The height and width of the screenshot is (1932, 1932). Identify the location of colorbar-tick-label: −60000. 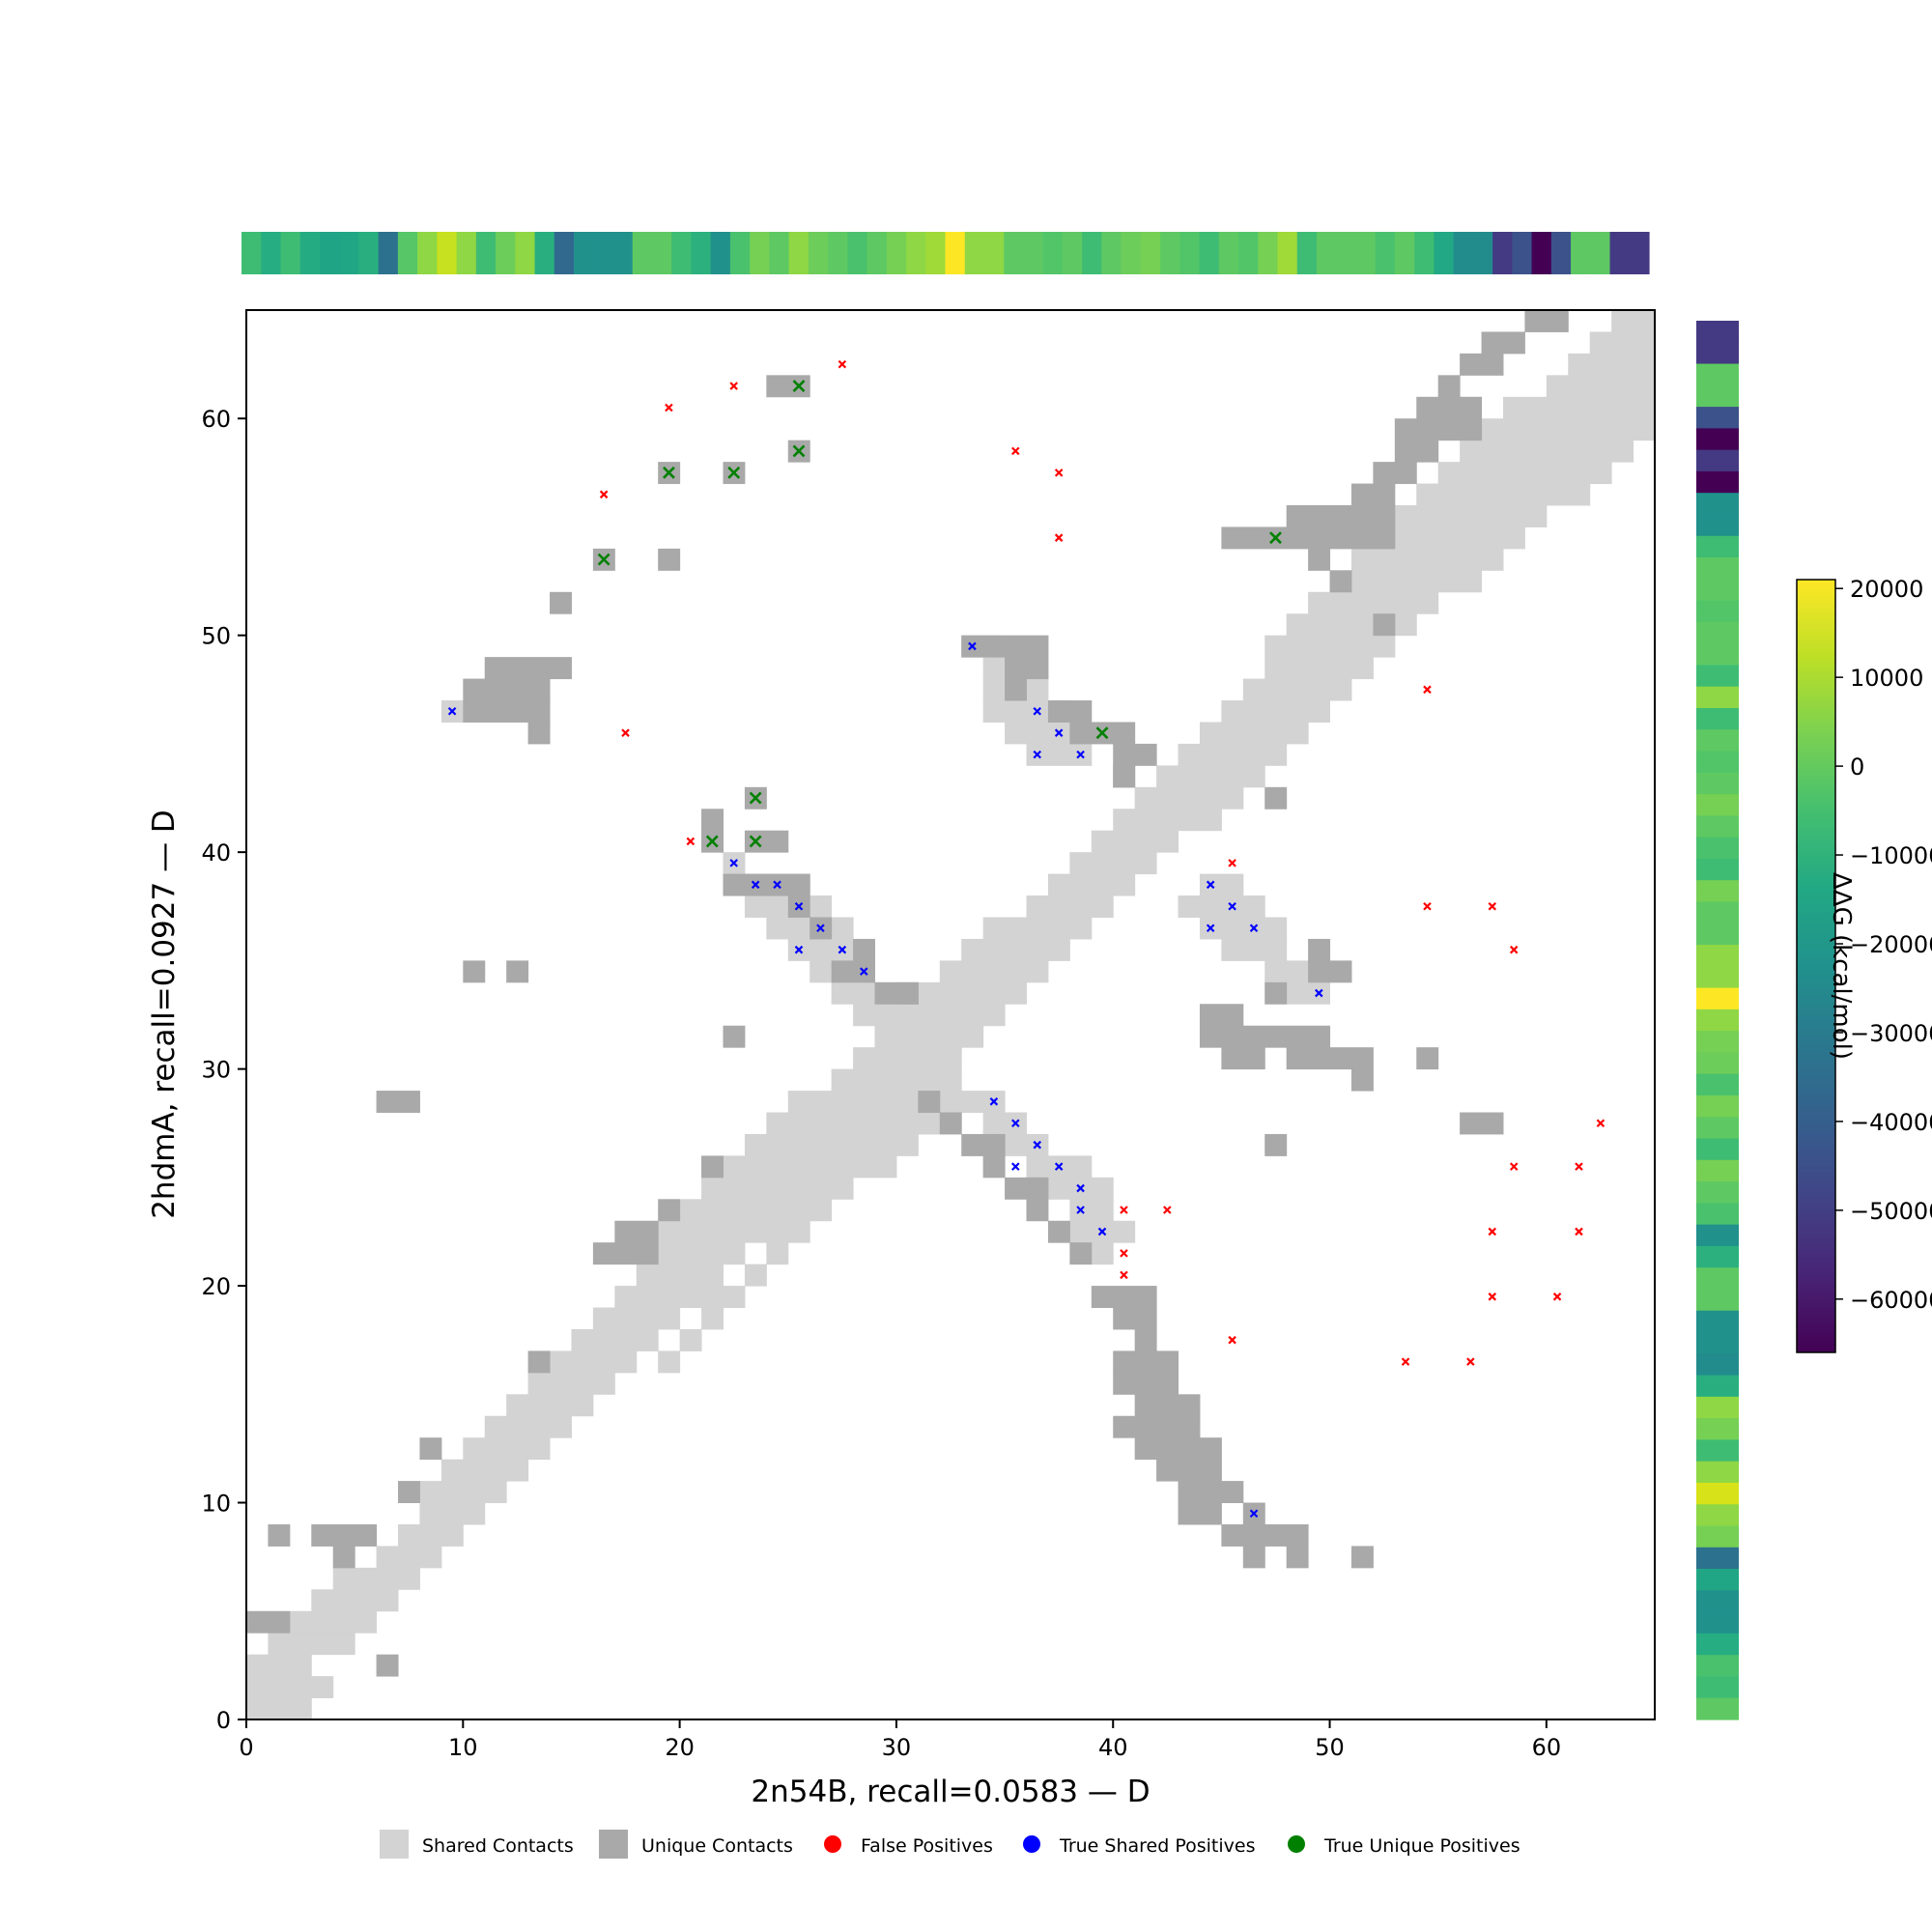
(1891, 1300).